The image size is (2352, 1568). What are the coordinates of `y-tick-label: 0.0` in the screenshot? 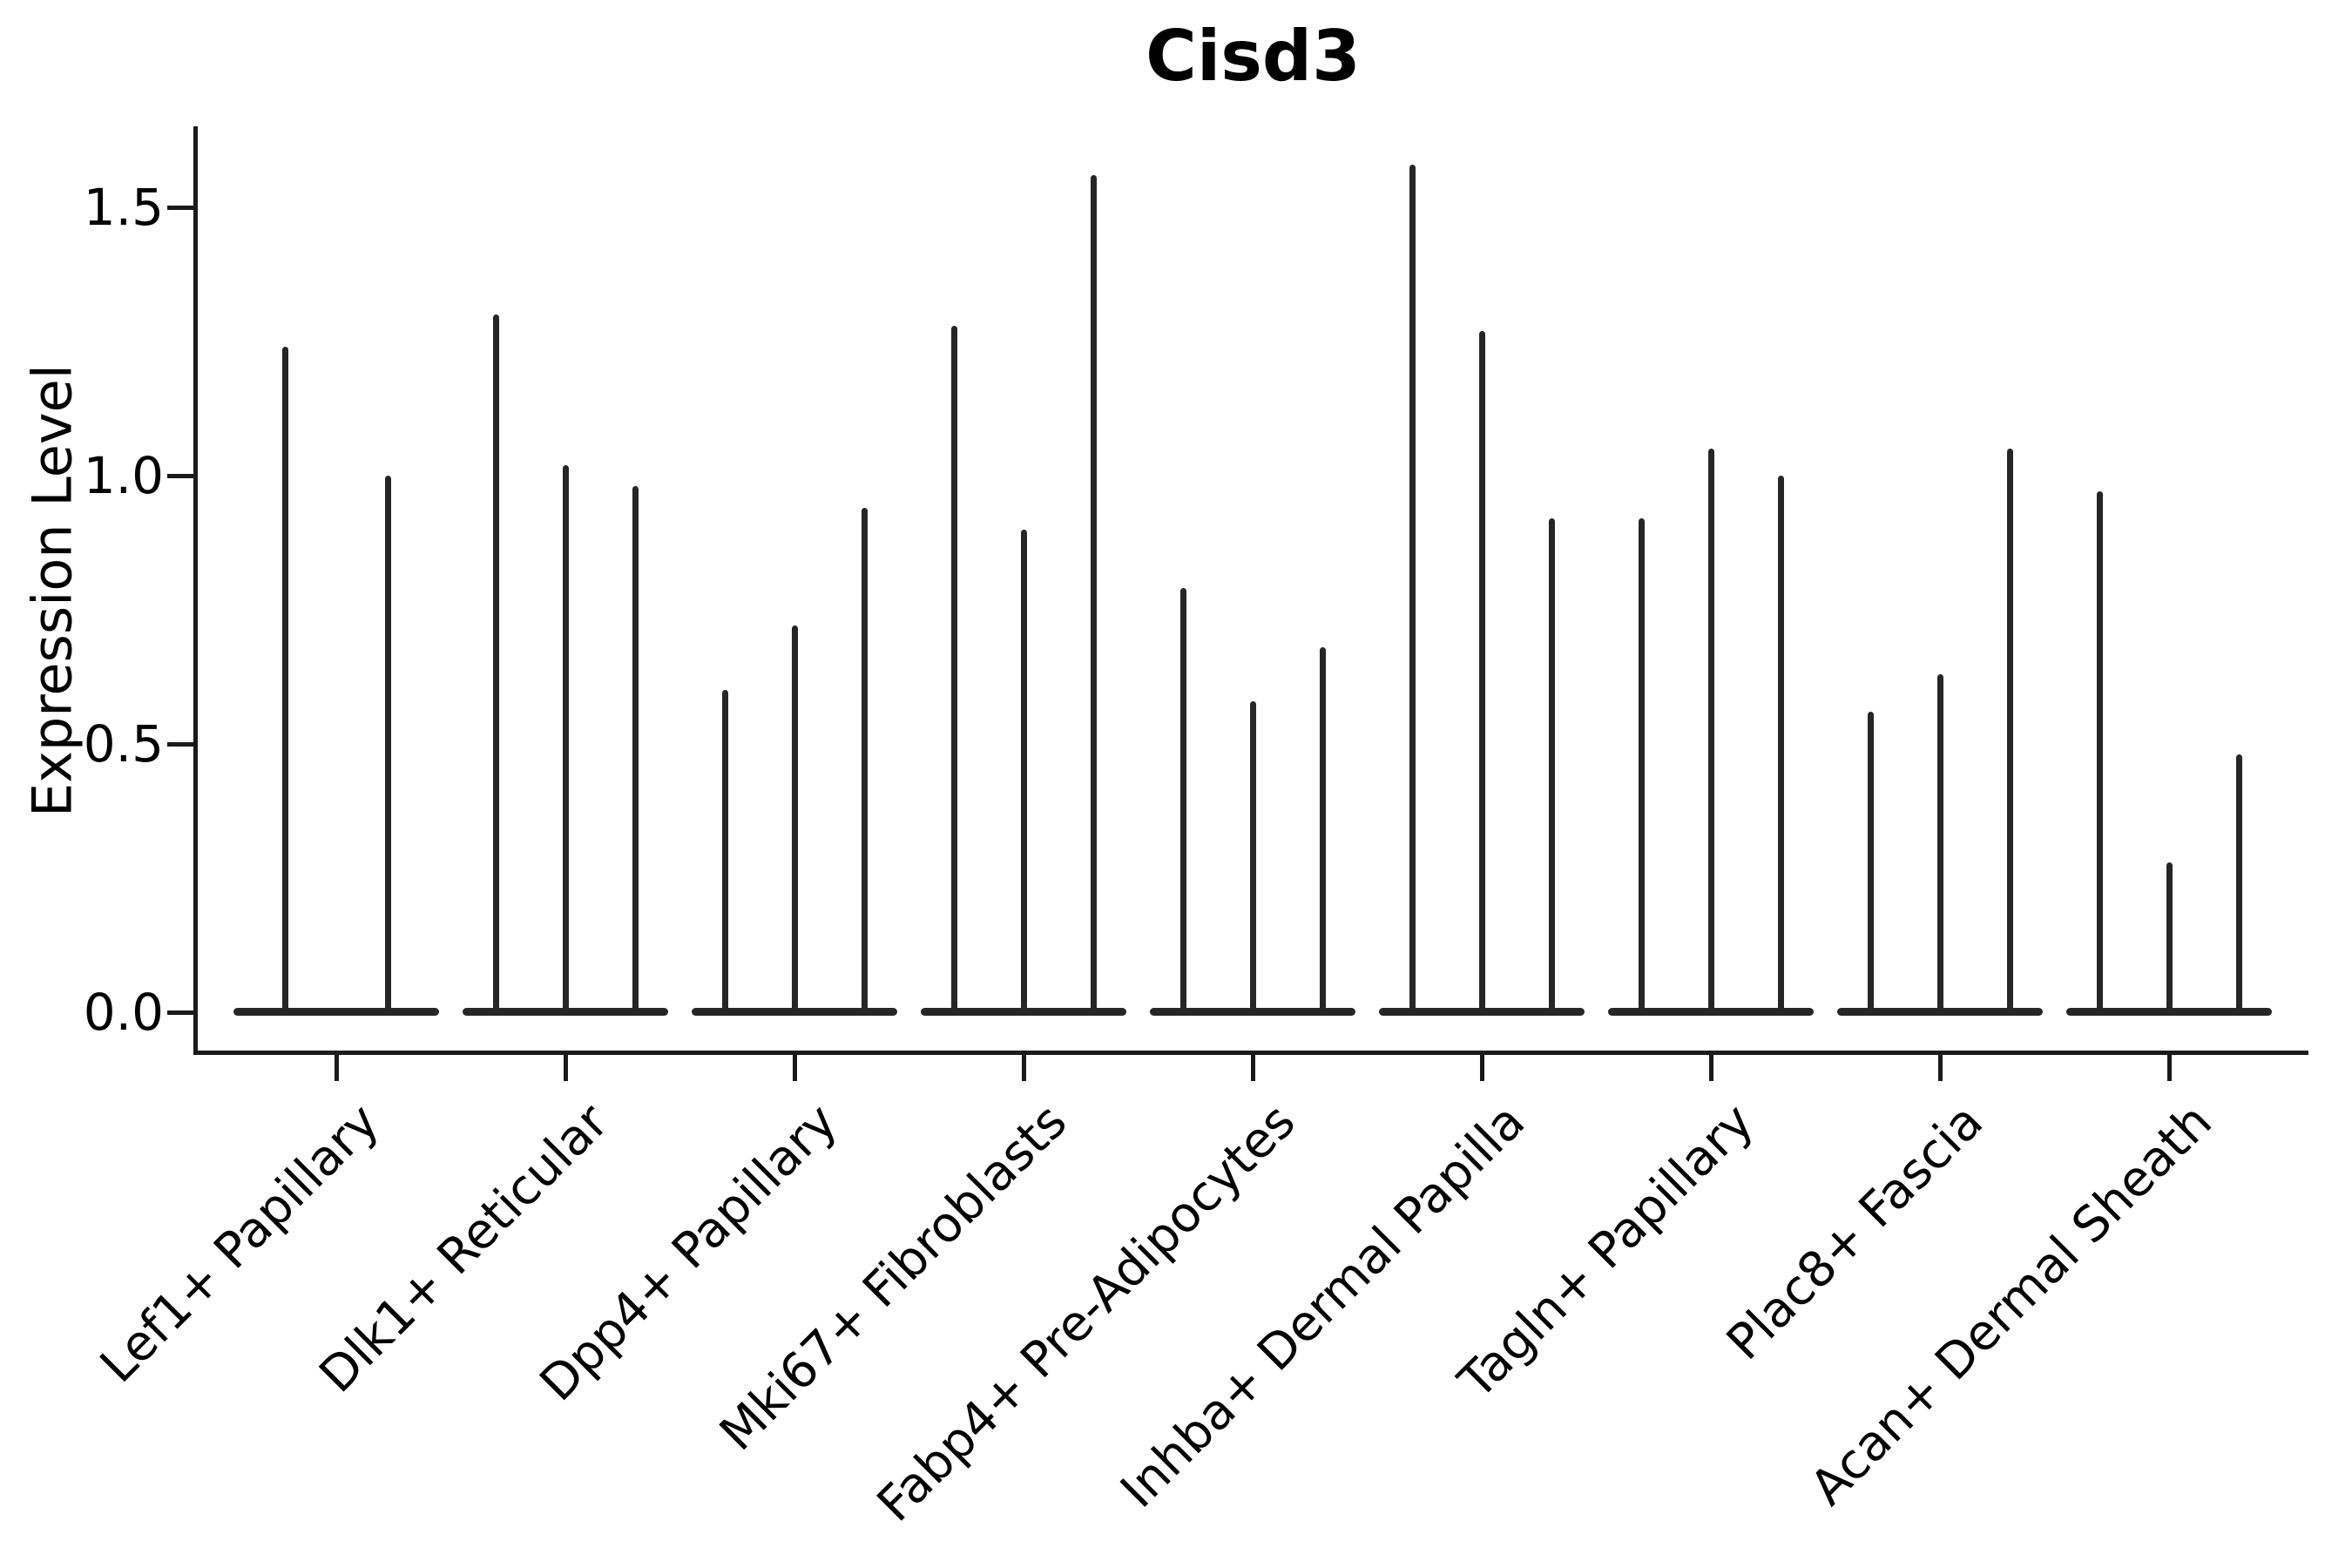 It's located at (124, 1013).